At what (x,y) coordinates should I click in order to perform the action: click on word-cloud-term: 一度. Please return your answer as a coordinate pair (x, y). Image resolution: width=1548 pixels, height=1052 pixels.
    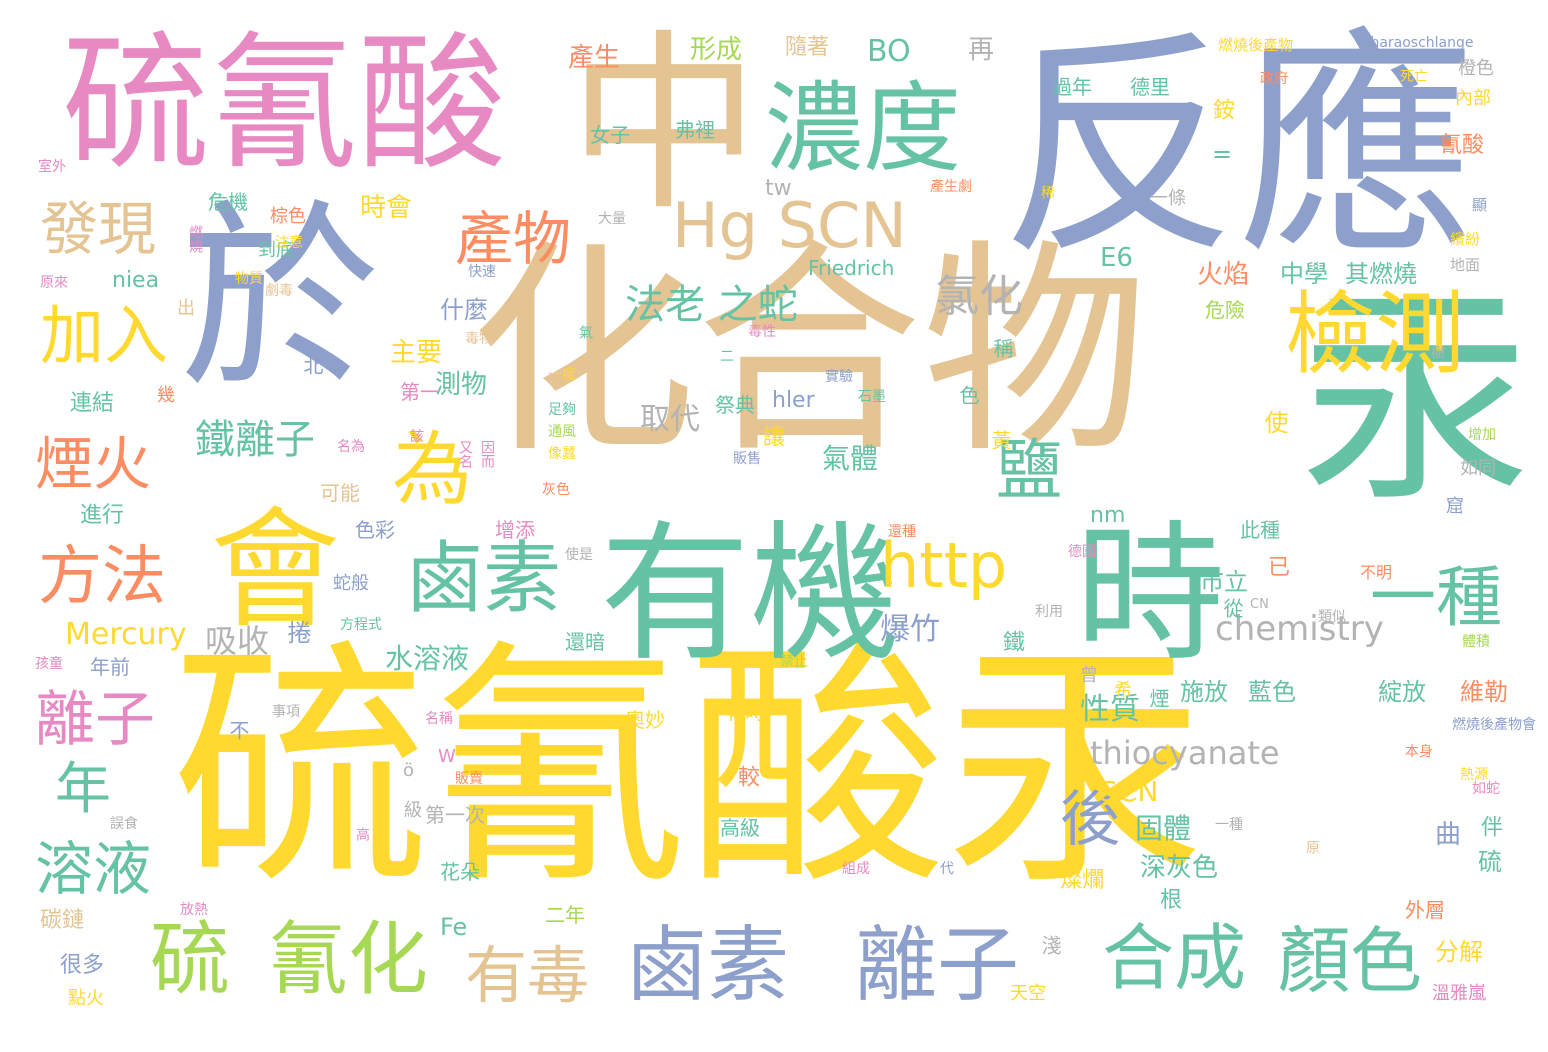
    Looking at the image, I should click on (562, 375).